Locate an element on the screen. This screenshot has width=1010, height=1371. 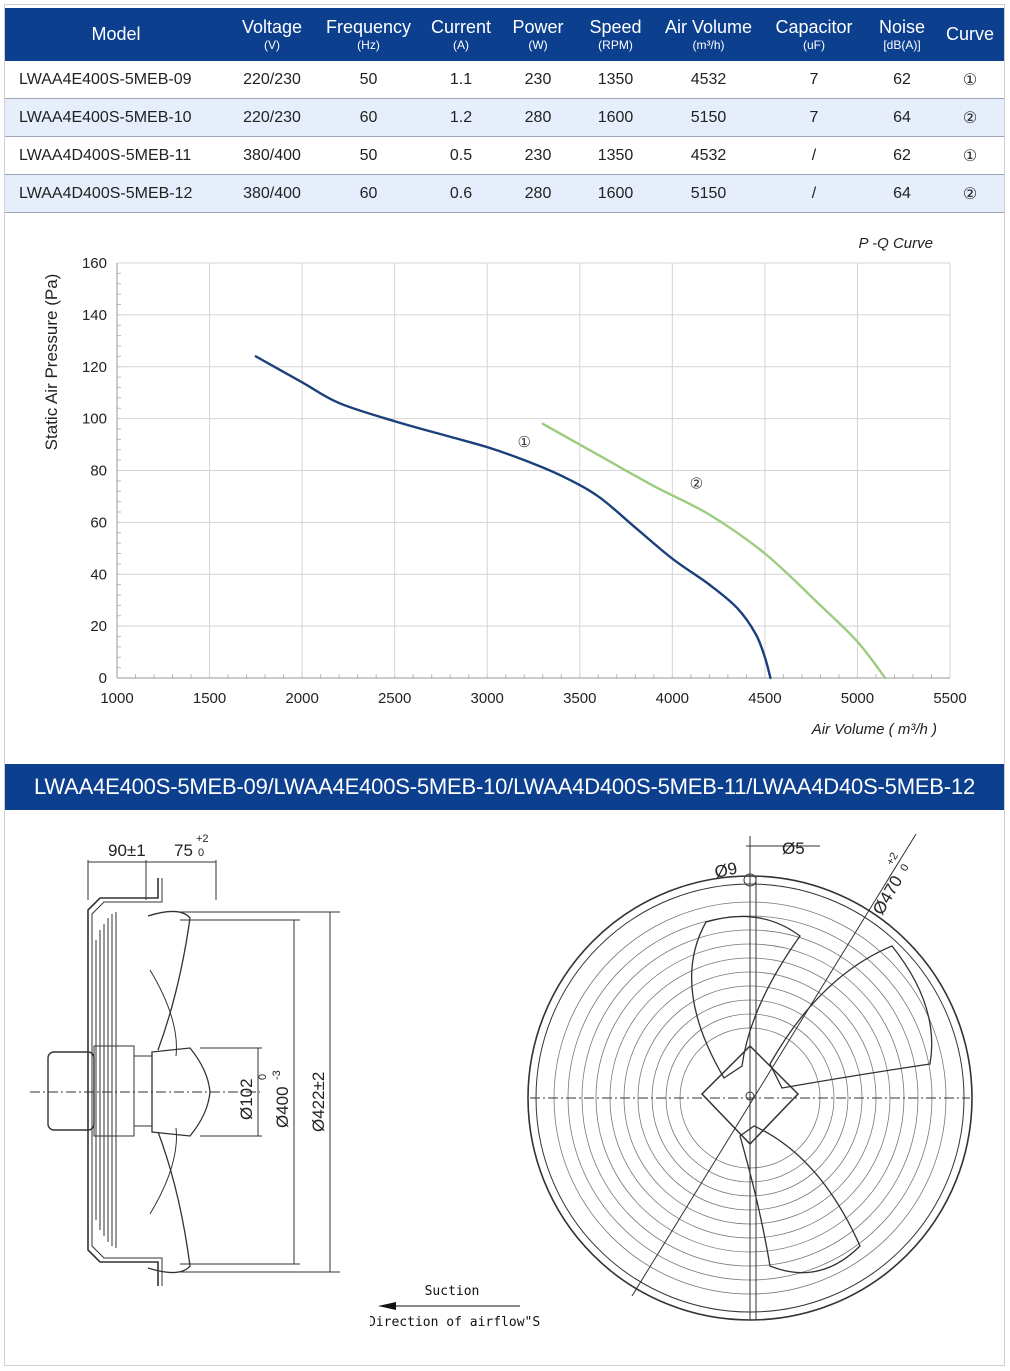
chart-y-tick-label: 80 is located at coordinates (98, 471).